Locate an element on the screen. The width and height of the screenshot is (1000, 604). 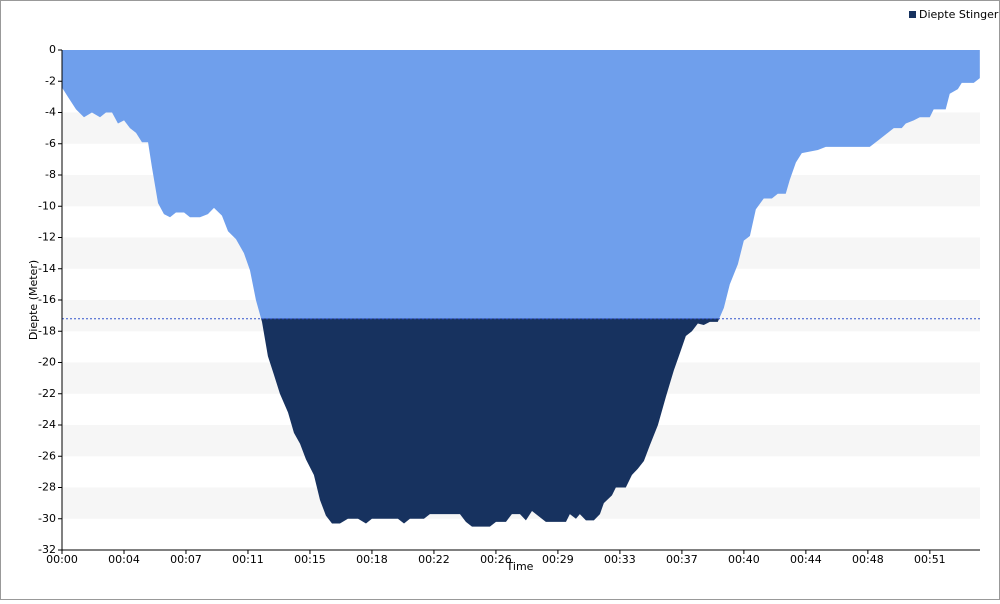
x-tick-label: 00:48 is located at coordinates (868, 559).